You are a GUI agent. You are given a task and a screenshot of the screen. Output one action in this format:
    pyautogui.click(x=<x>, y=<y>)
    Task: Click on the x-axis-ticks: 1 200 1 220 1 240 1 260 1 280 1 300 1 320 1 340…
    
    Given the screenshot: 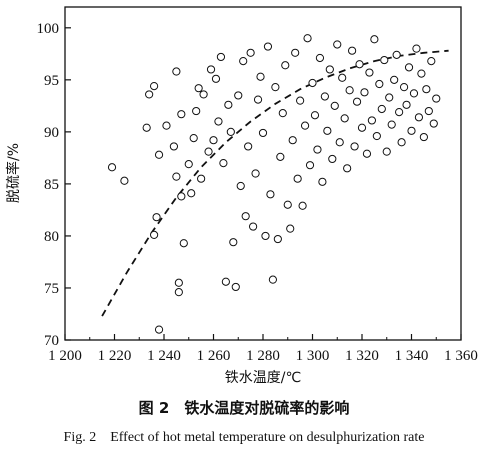 What is the action you would take?
    pyautogui.click(x=263, y=349)
    